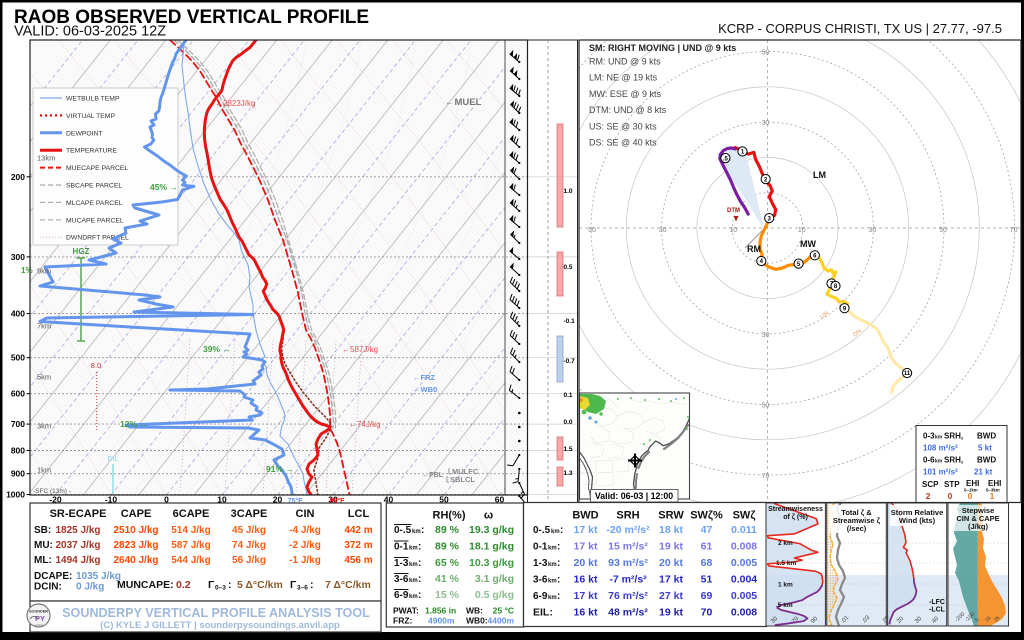 The image size is (1024, 640). Describe the element at coordinates (135, 545) in the screenshot. I see `svg-text: 2823 J/kg` at that location.